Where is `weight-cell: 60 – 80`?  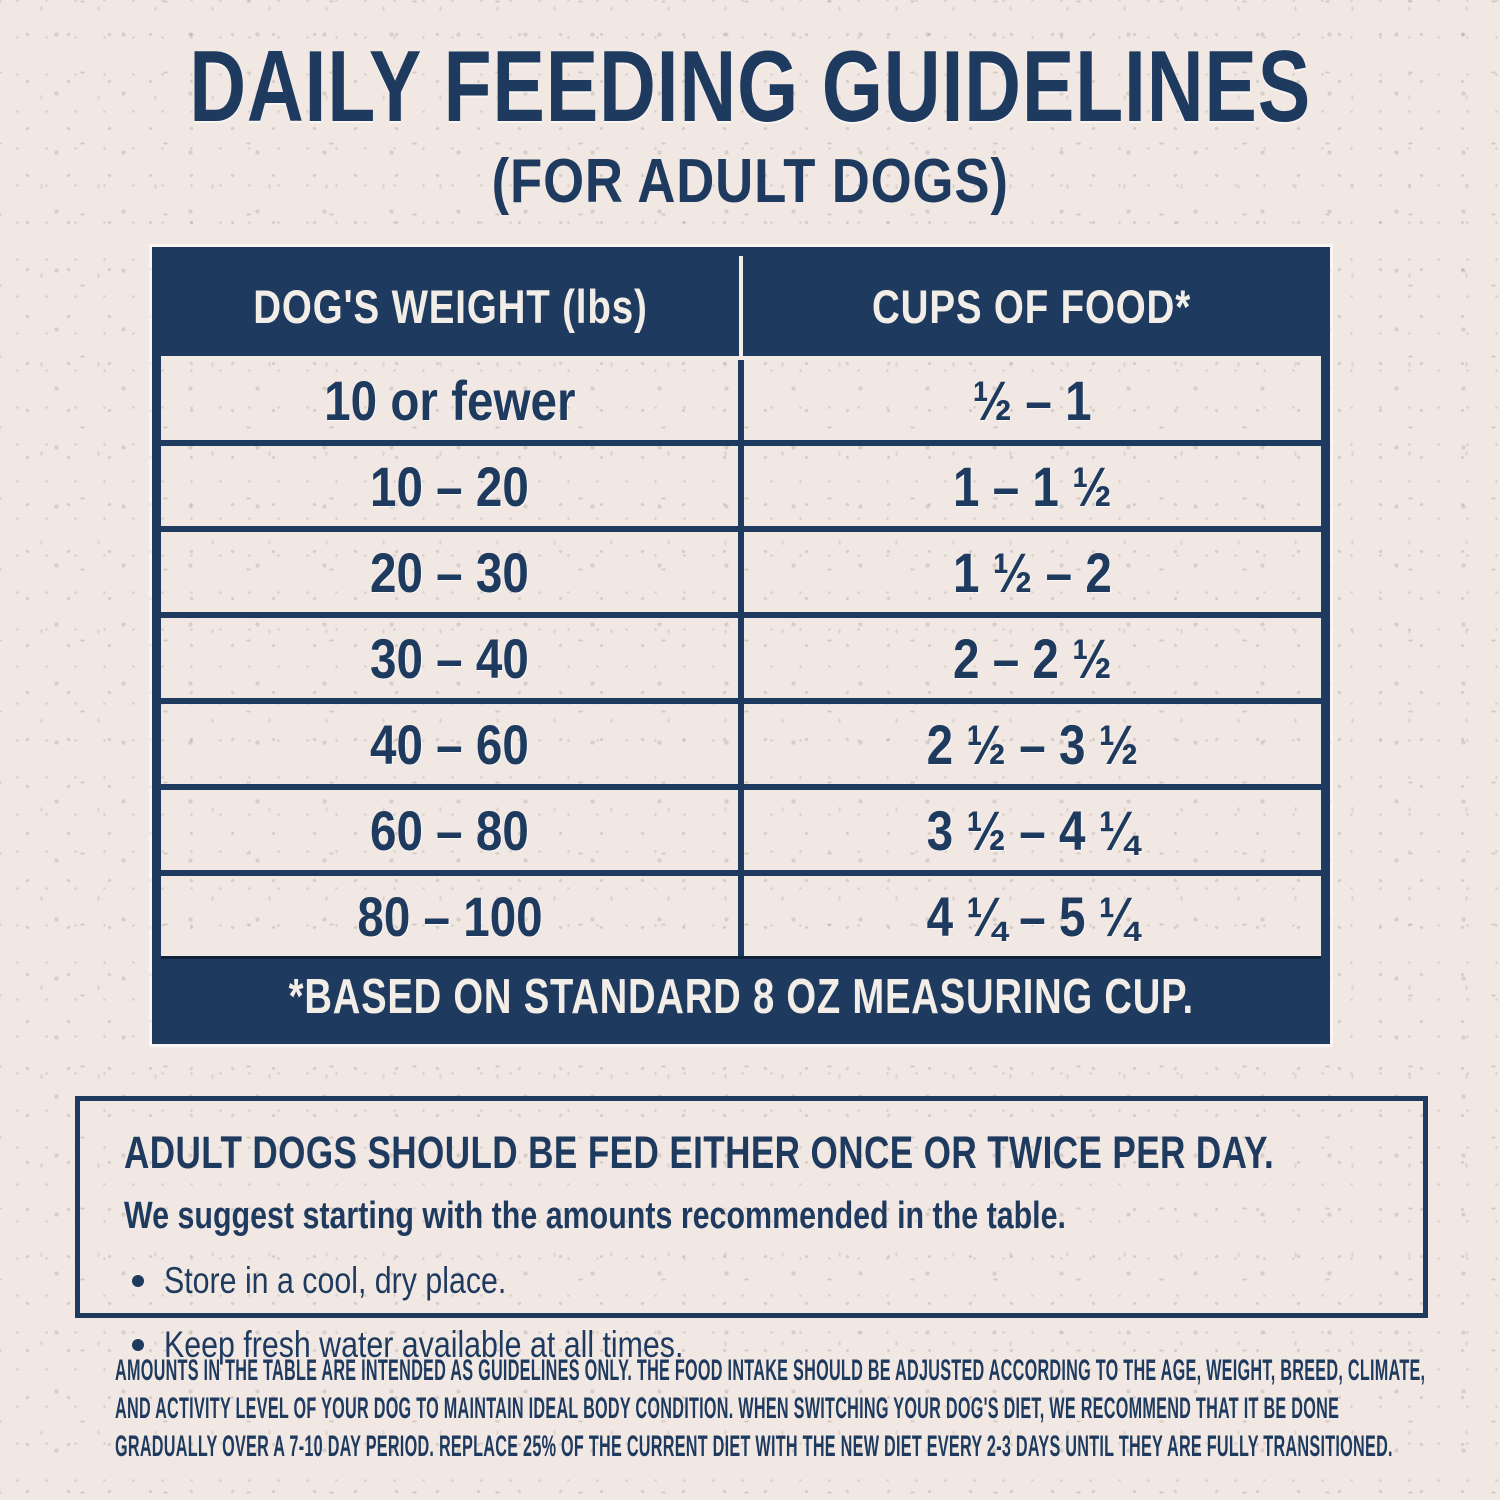 weight-cell: 60 – 80 is located at coordinates (449, 830).